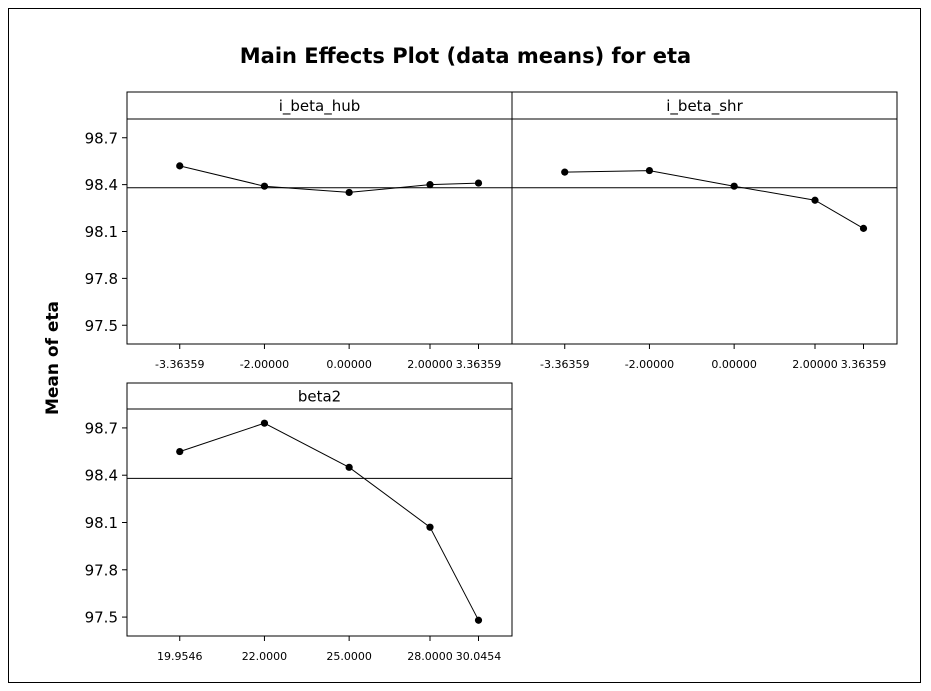 Image resolution: width=931 pixels, height=691 pixels. Describe the element at coordinates (180, 656) in the screenshot. I see `x-tick-label: 19.9546` at that location.